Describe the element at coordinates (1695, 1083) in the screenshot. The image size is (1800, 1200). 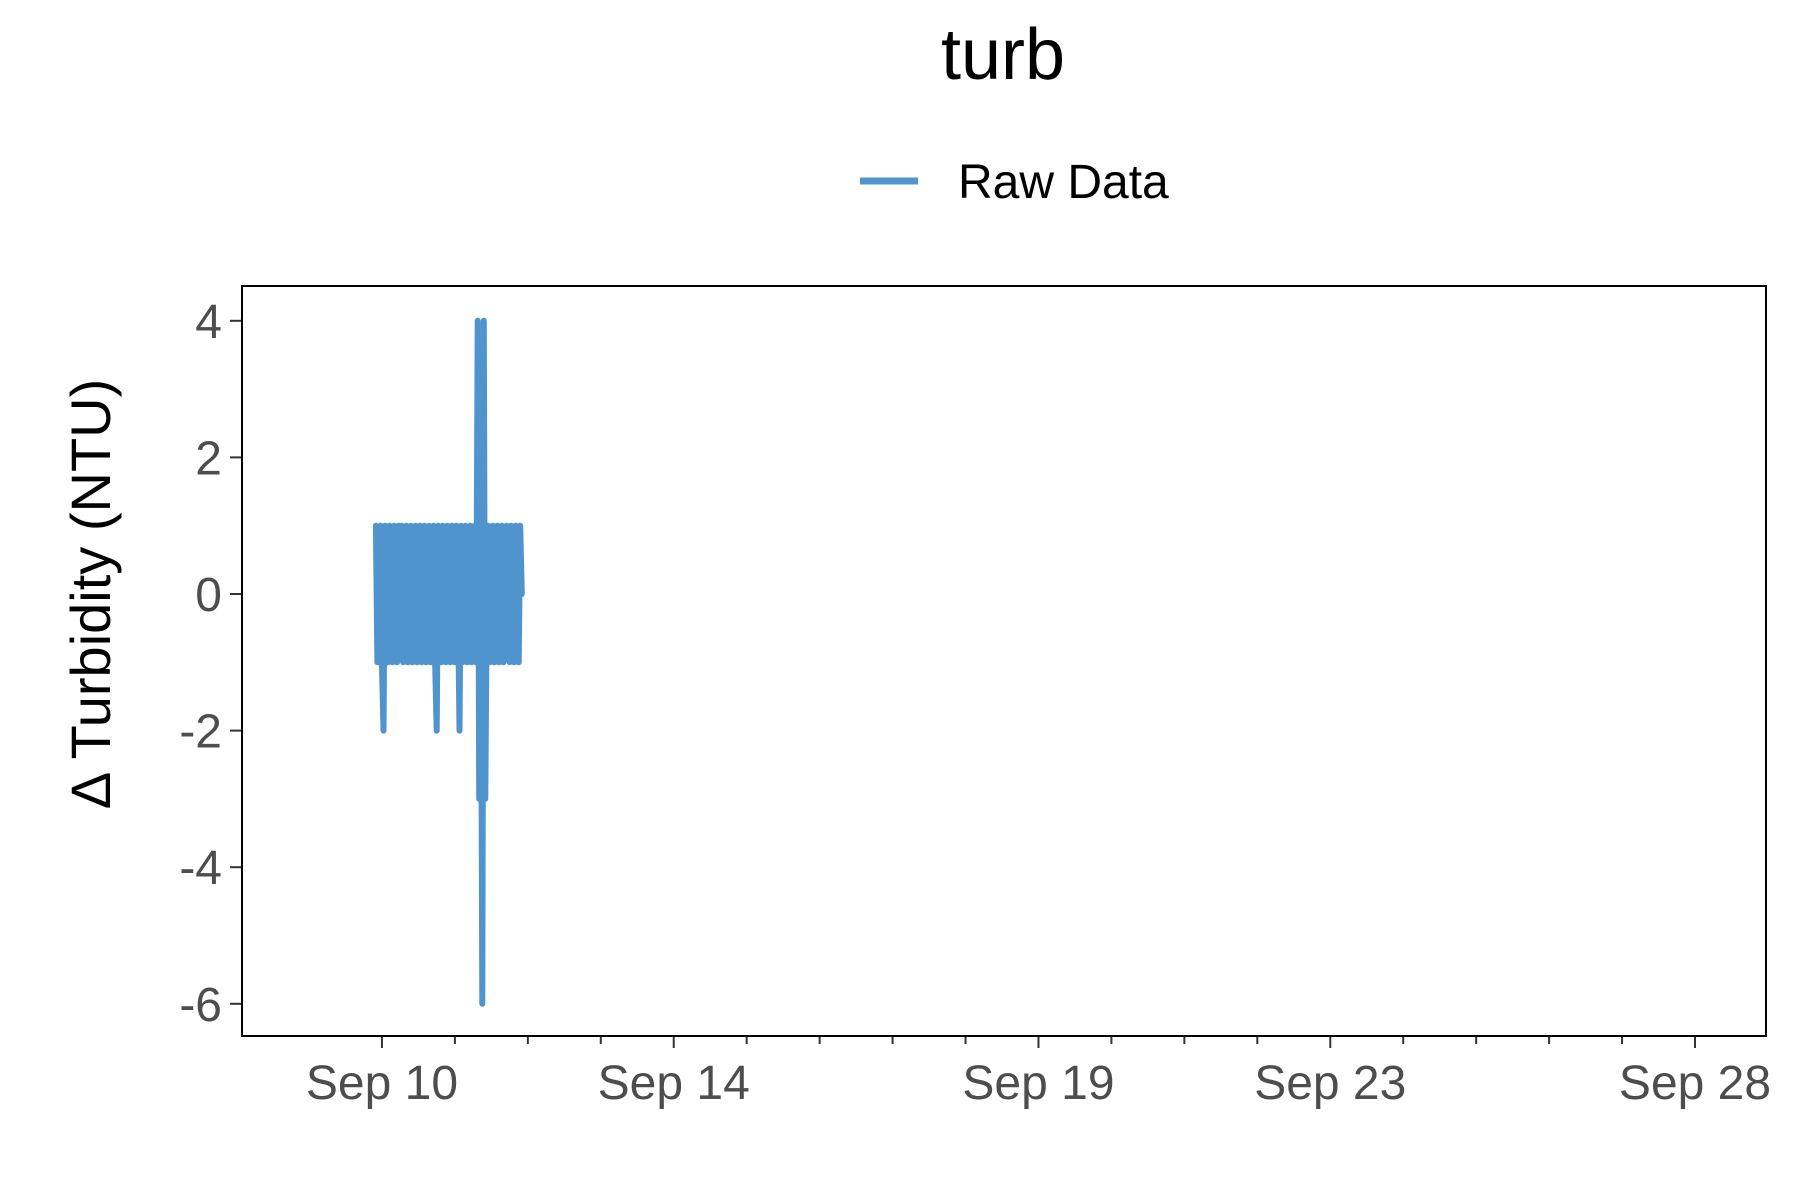
I see `x-tick-label: Sep 28` at that location.